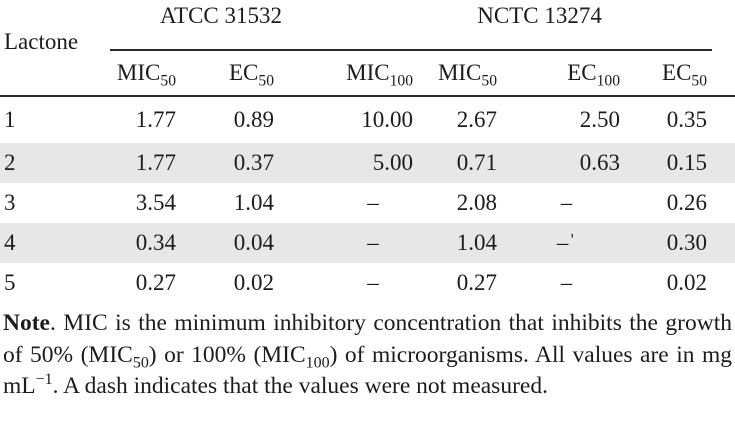 This screenshot has height=424, width=735. I want to click on lactone-cell: 4, so click(55, 243).